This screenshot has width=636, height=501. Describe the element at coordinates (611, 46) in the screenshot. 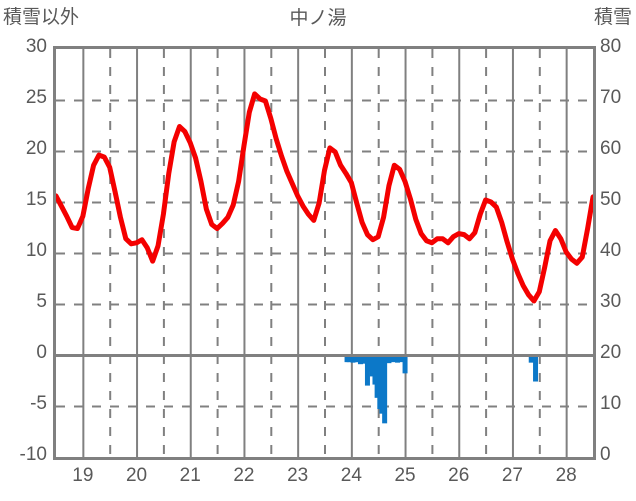

I see `y-right-tick-label: 80` at that location.